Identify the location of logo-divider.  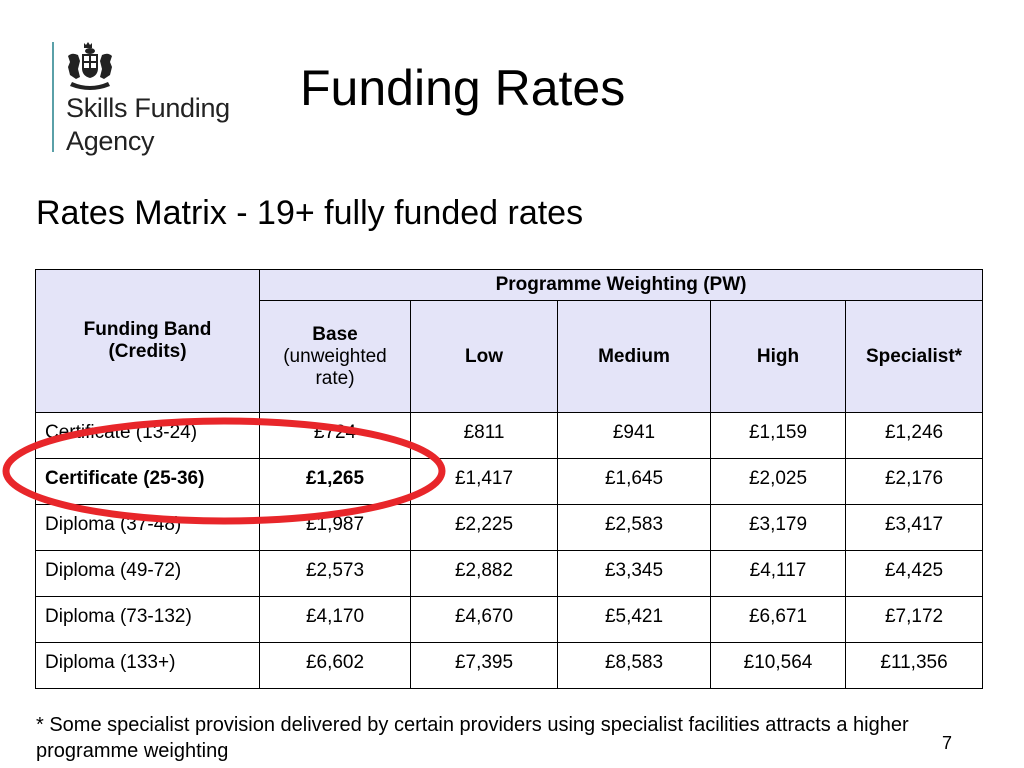
(53, 97).